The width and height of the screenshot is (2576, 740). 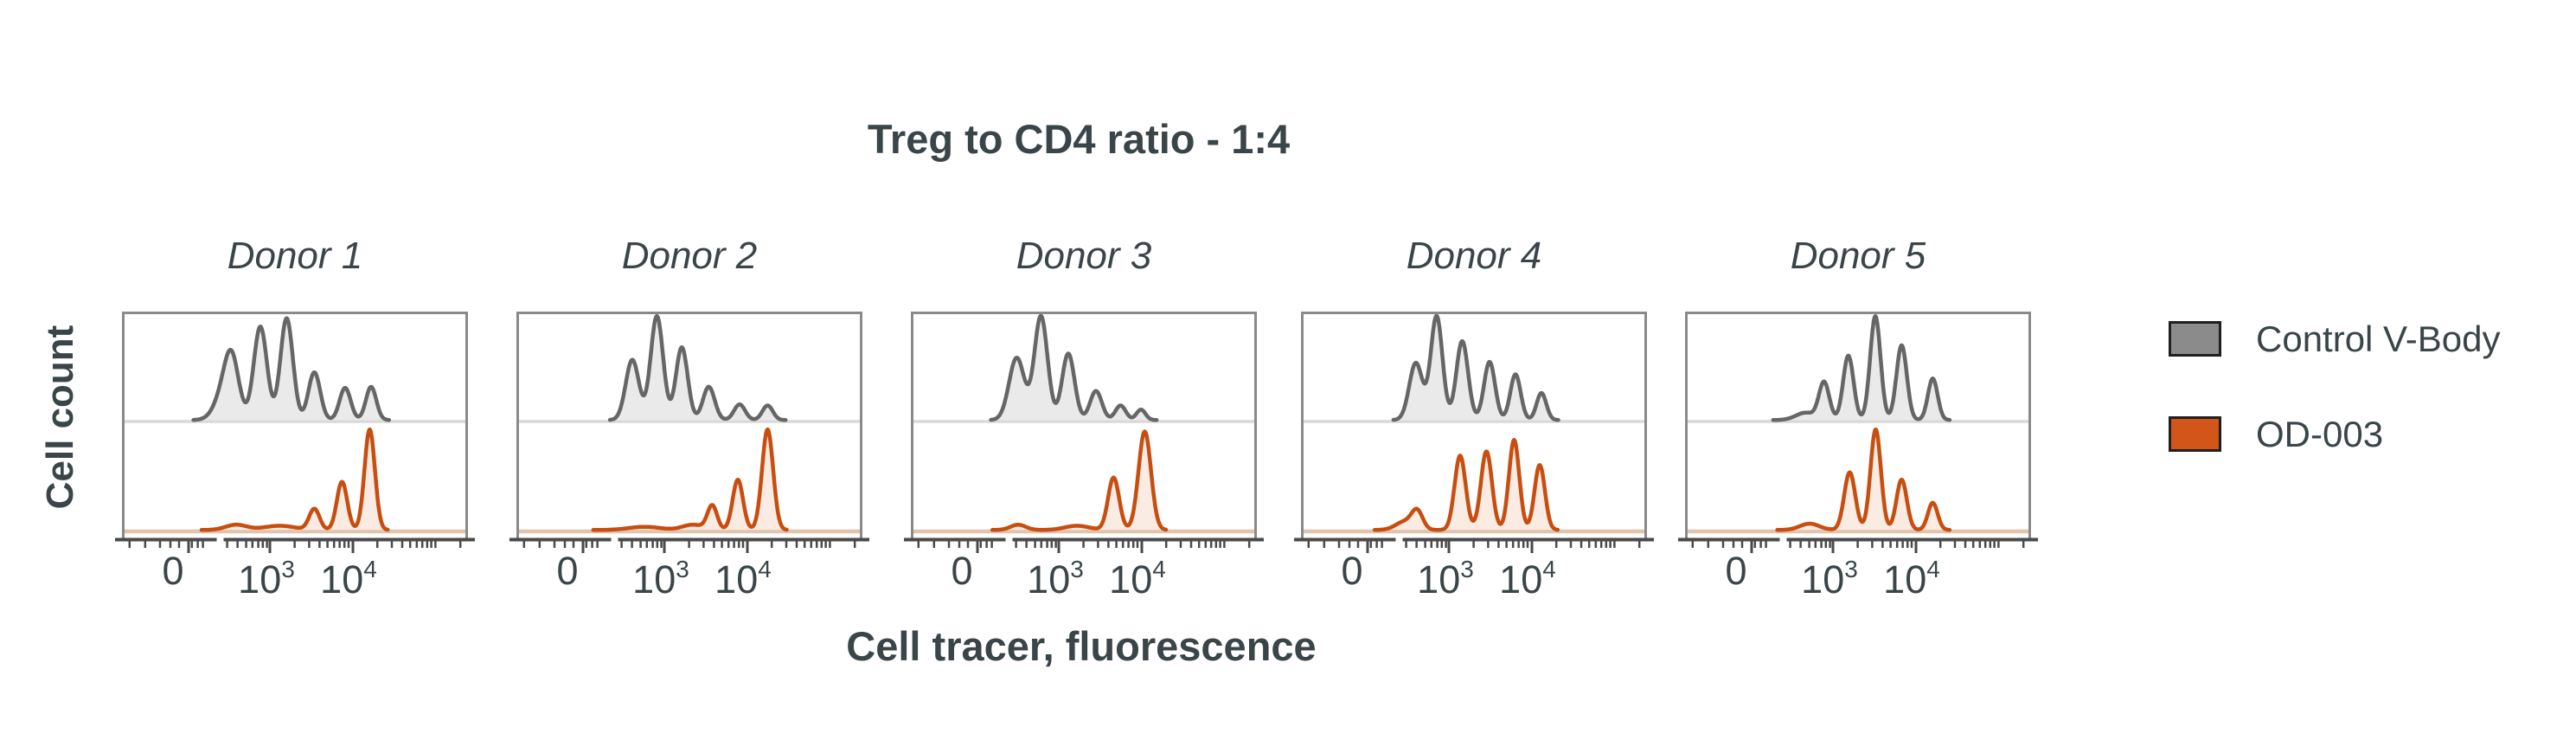 I want to click on figure-title: Treg to CD4 ratio - 1:4, so click(x=1079, y=139).